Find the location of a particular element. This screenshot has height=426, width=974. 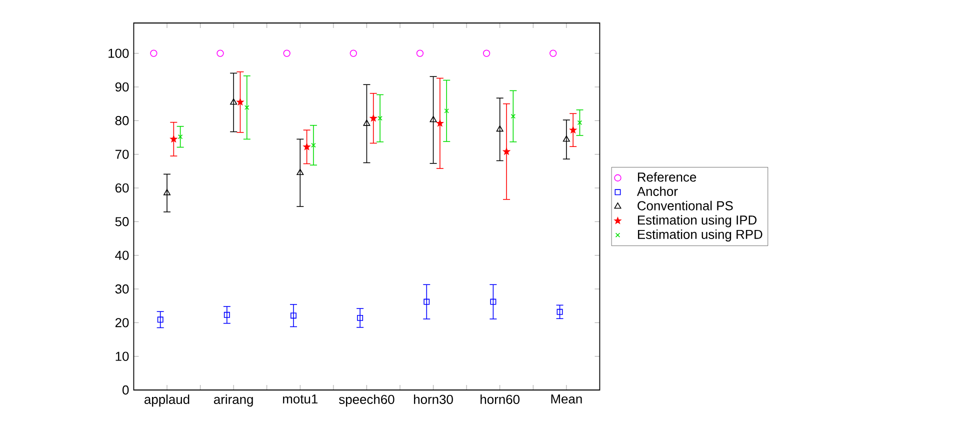

y-tick-label: 70 is located at coordinates (122, 154).